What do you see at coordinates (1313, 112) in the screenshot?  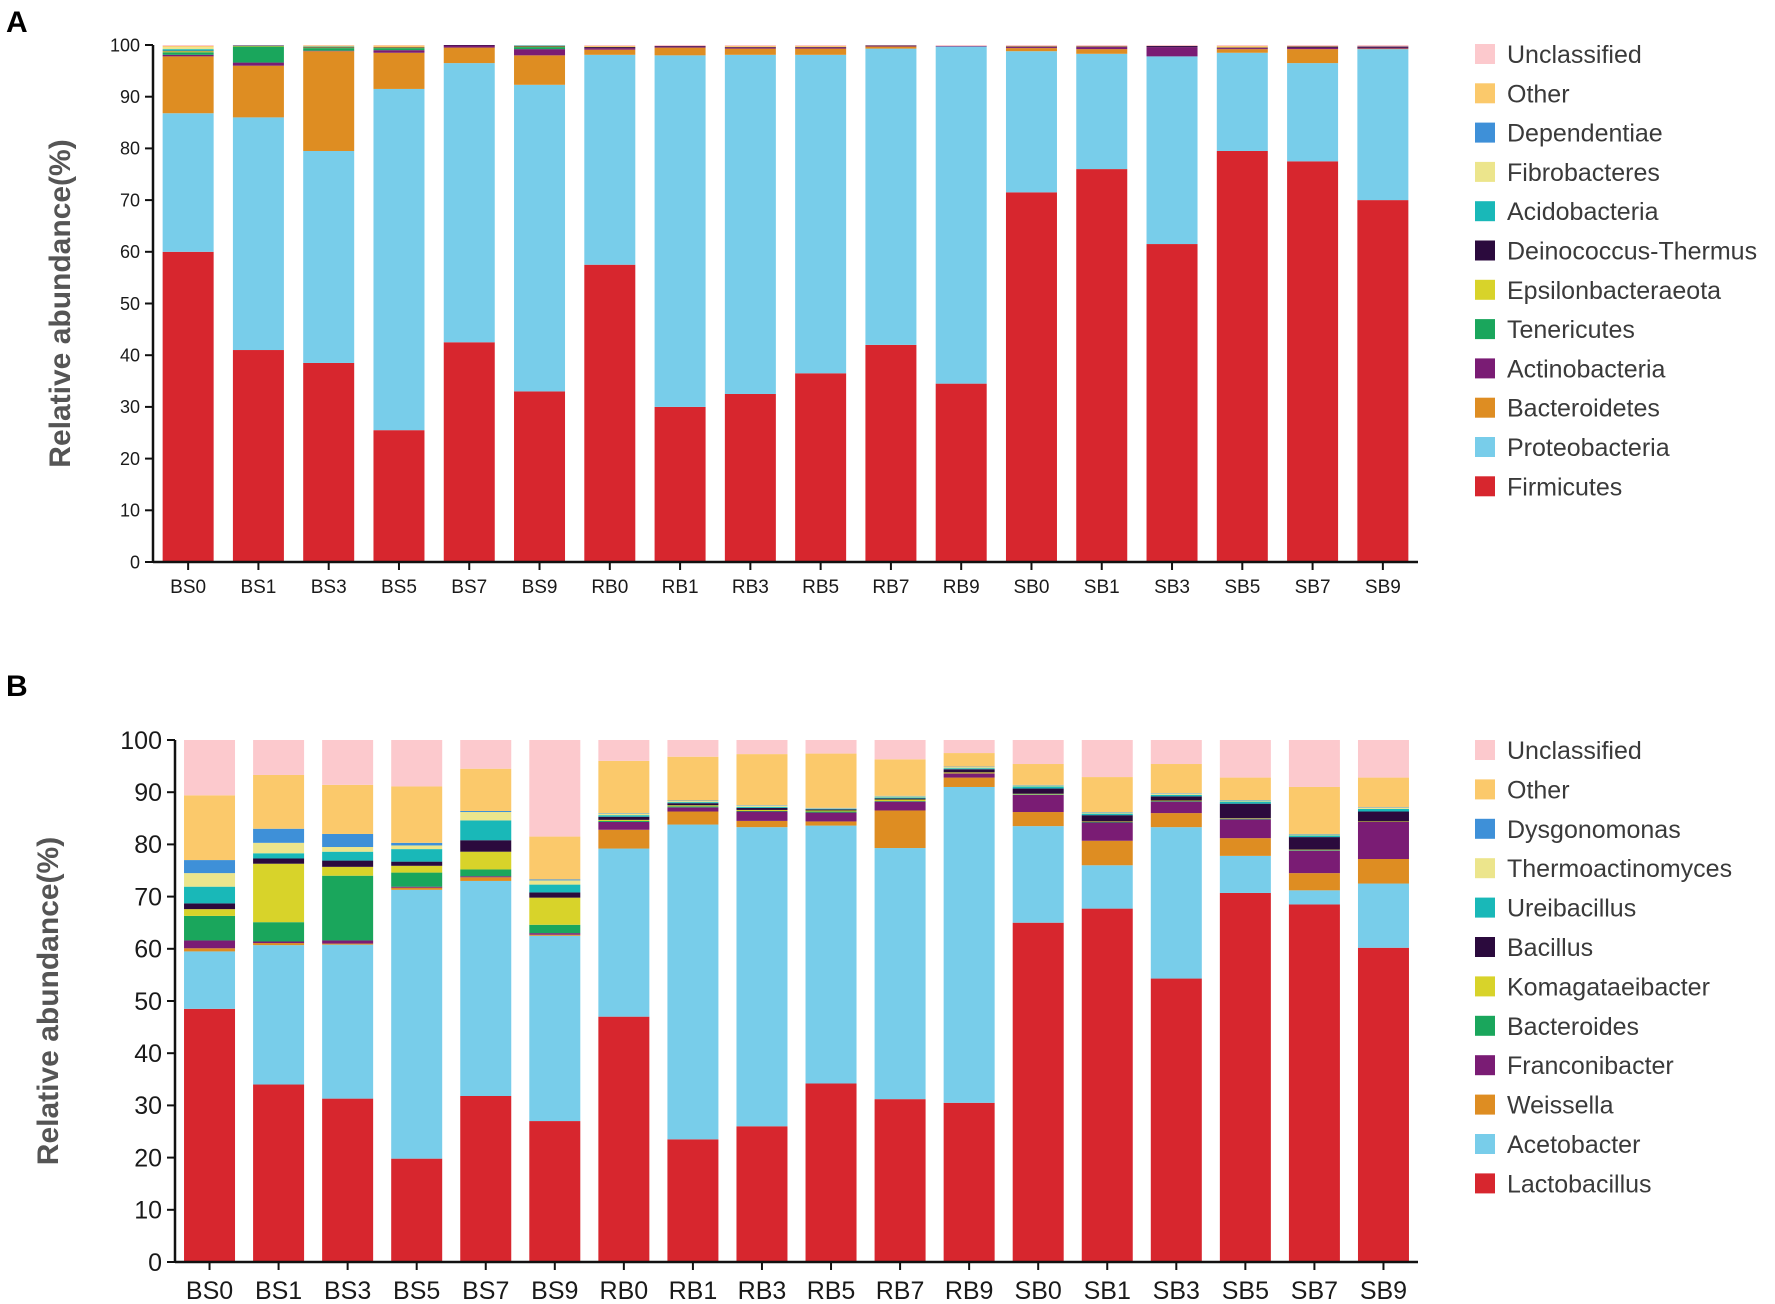 I see `bar-a-SB7-proteobacteria` at bounding box center [1313, 112].